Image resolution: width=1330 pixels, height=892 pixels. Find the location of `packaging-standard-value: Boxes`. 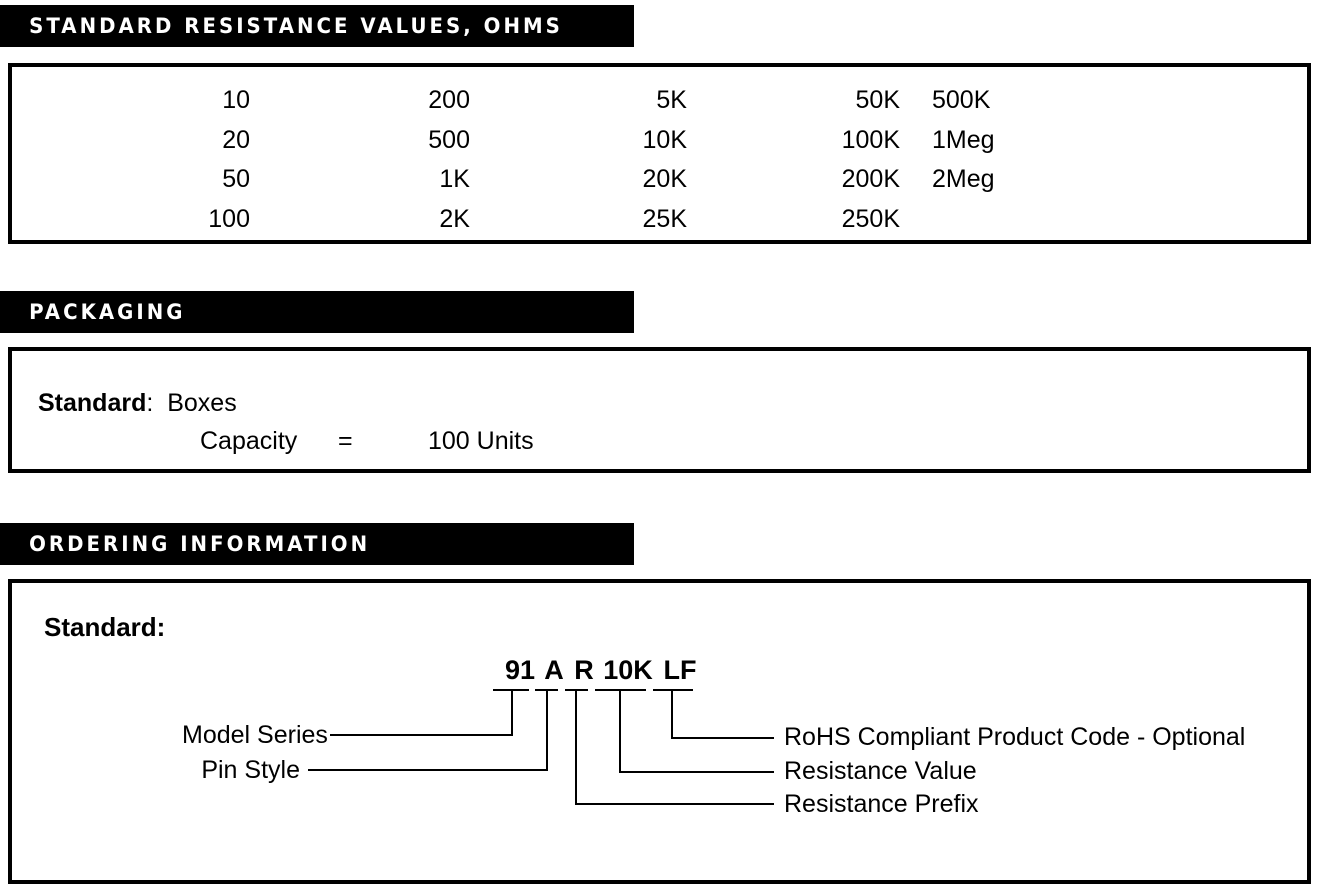

packaging-standard-value: Boxes is located at coordinates (202, 403).